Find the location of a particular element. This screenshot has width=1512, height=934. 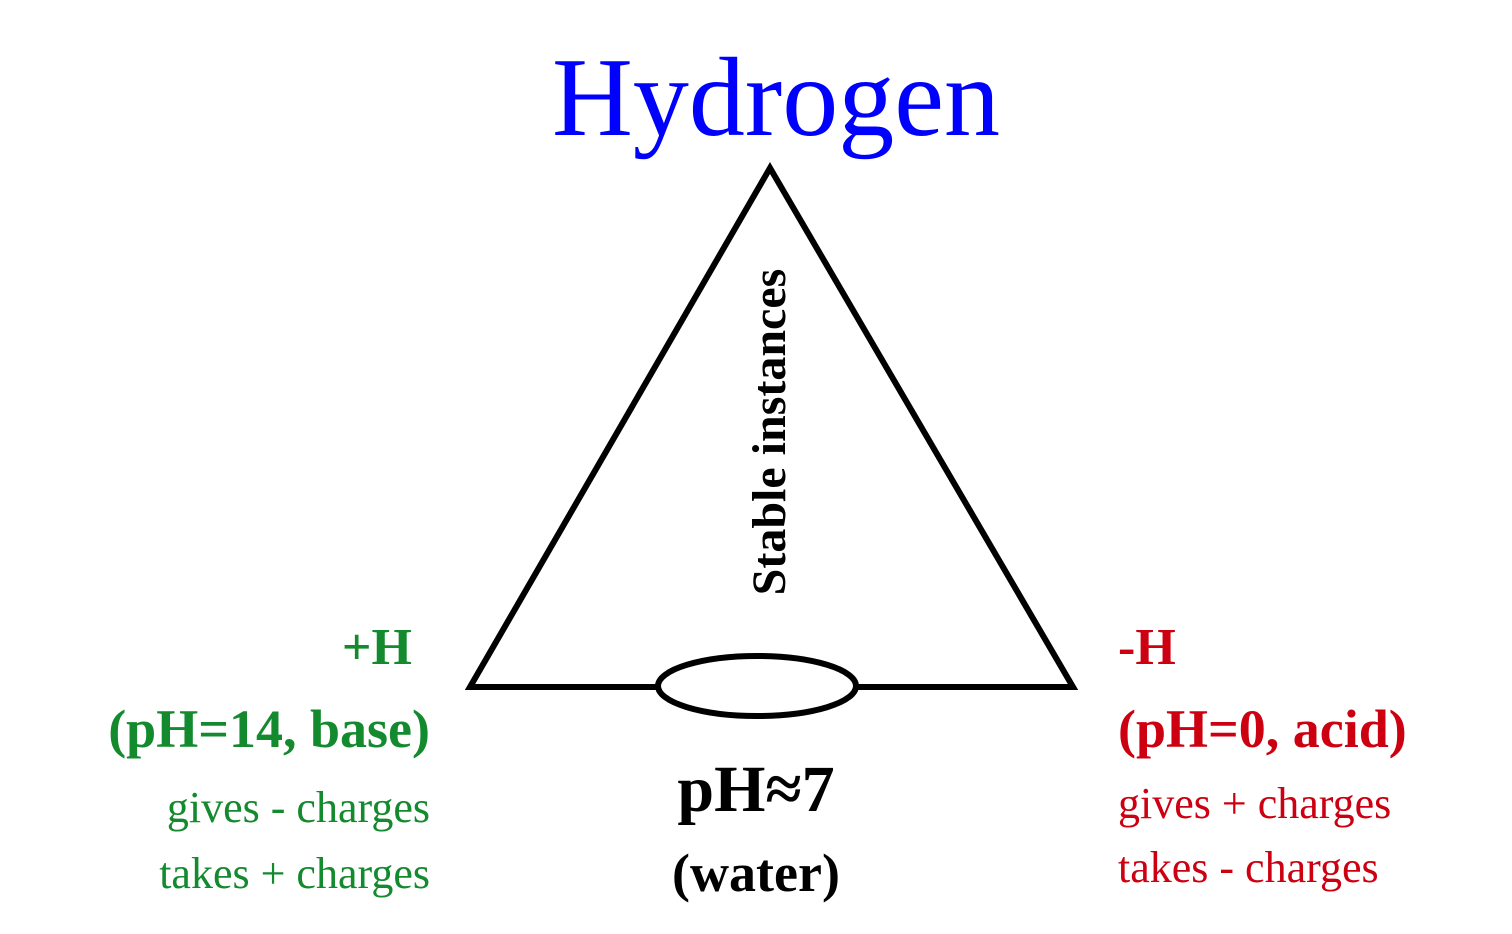

acid-takes-text: takes - charges is located at coordinates (1248, 867).